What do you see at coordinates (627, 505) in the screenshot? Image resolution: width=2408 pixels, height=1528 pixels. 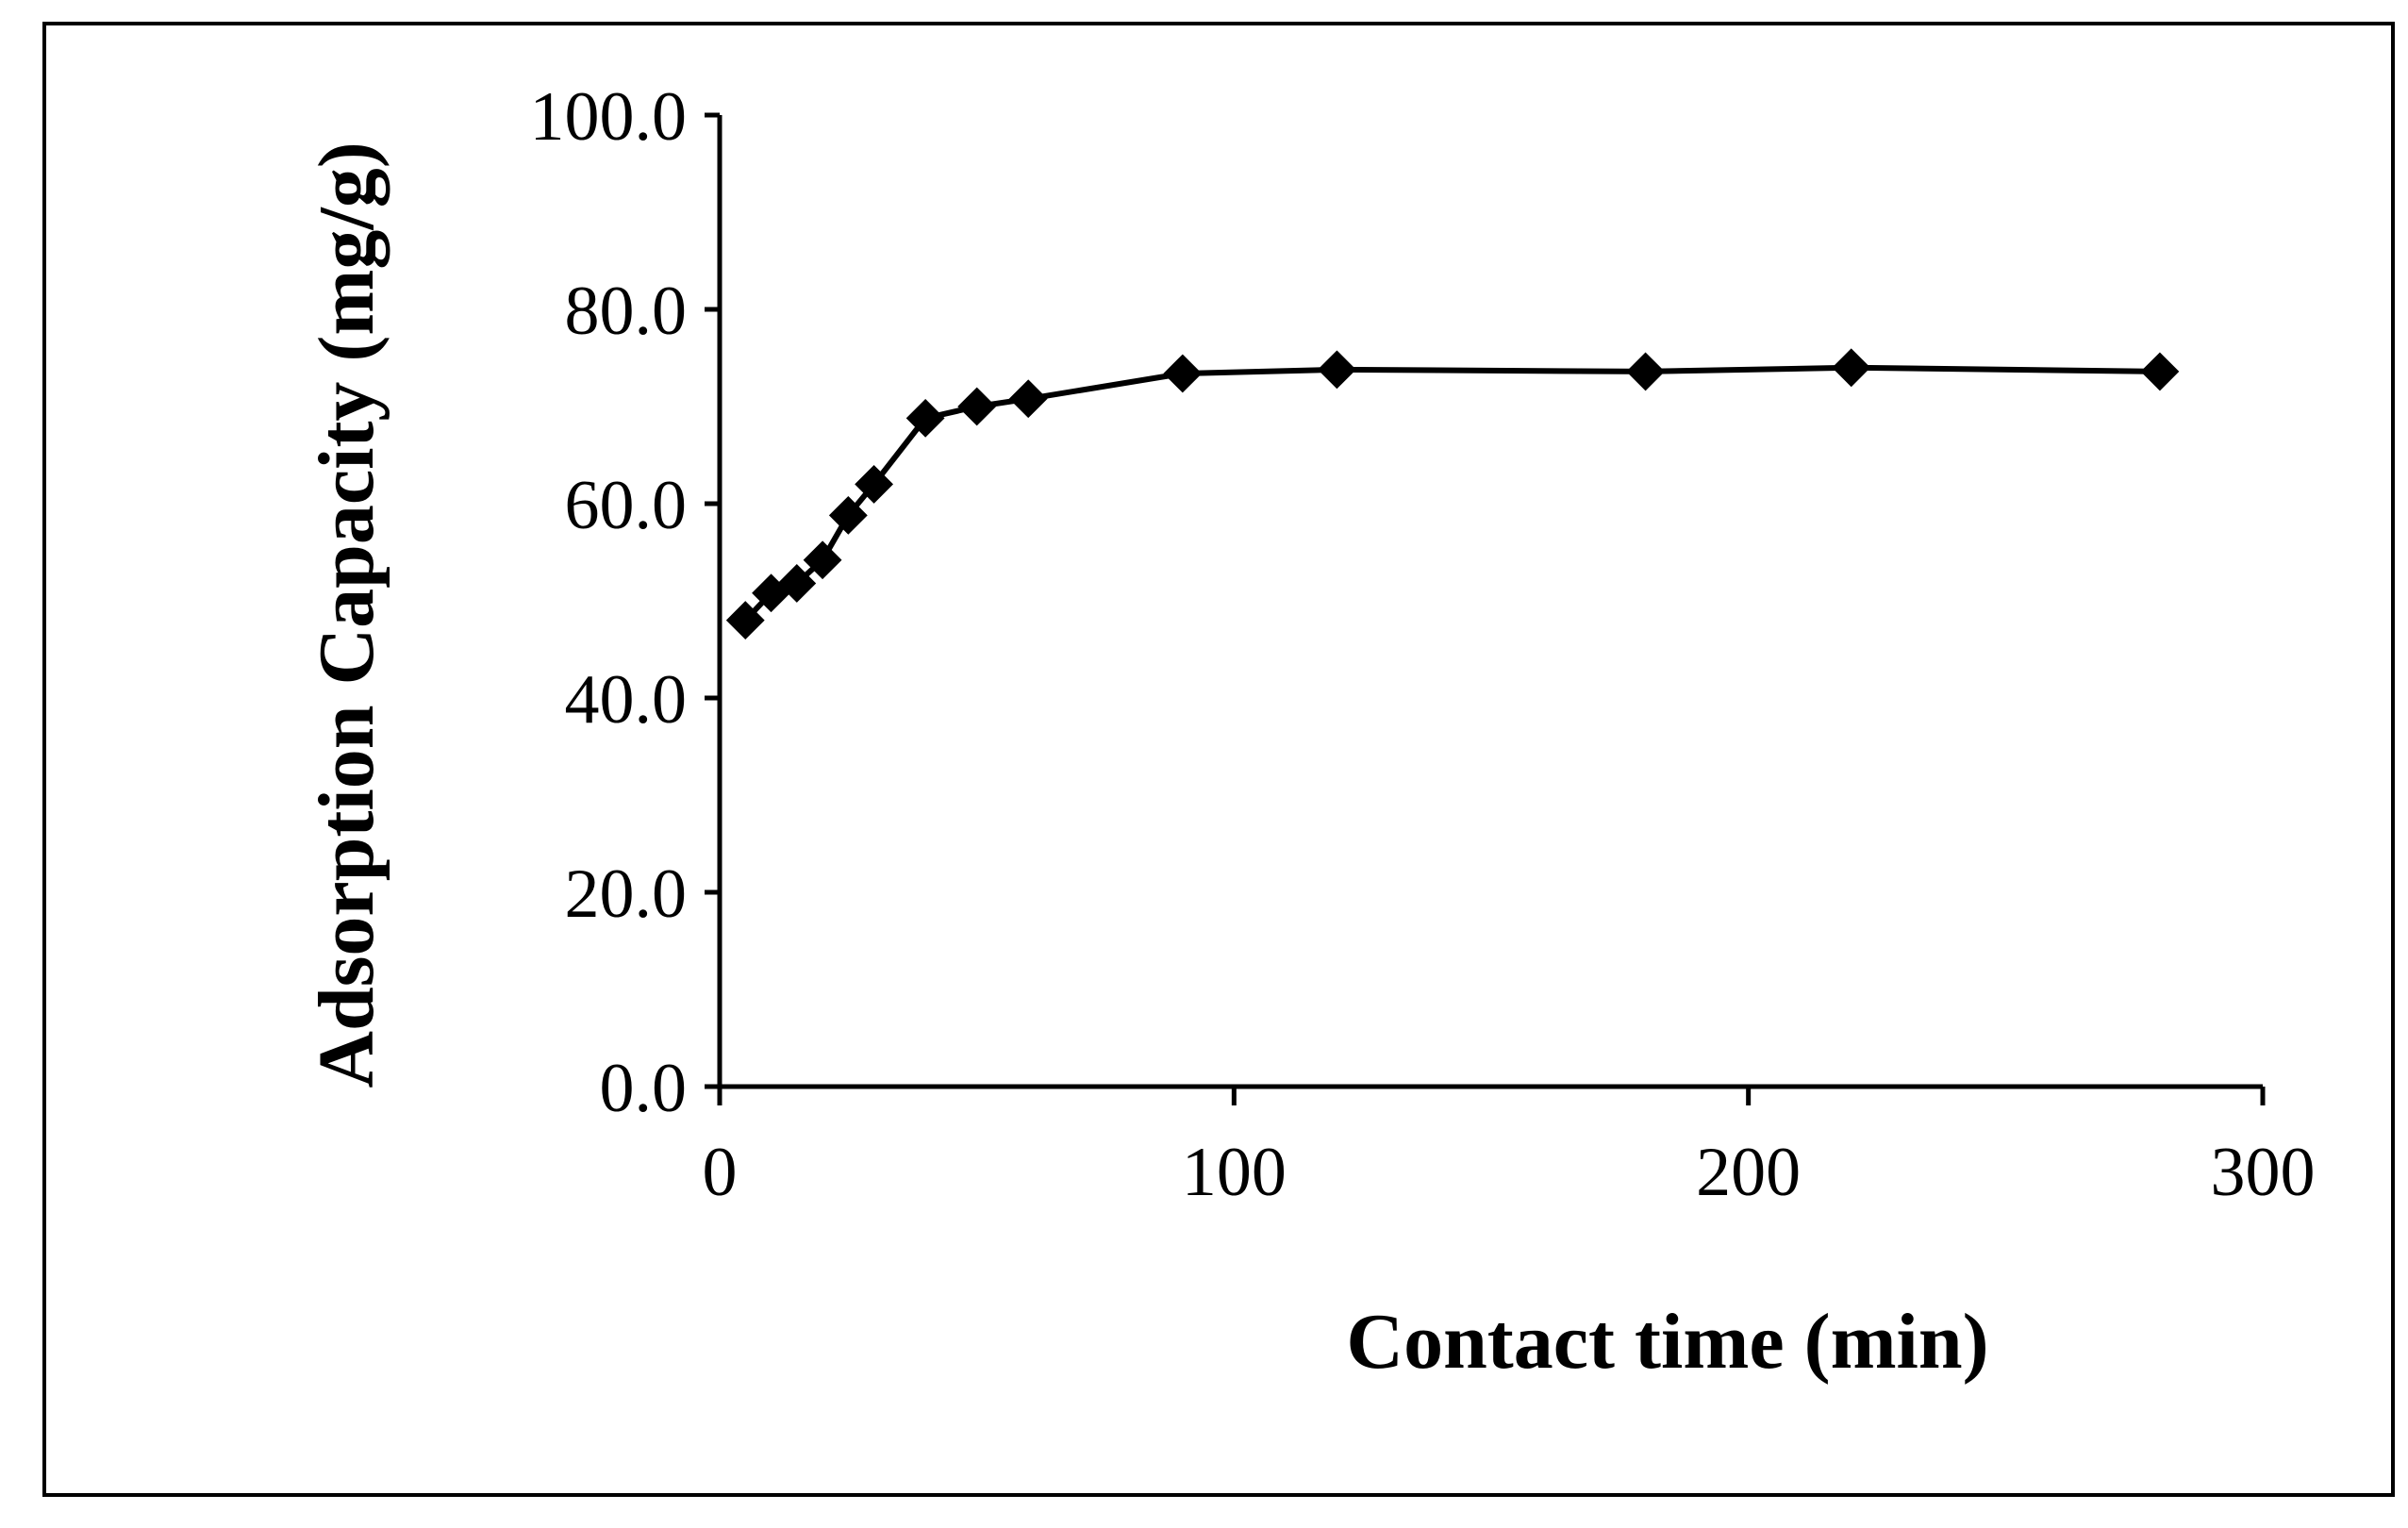 I see `y-tick-label: 60.0` at bounding box center [627, 505].